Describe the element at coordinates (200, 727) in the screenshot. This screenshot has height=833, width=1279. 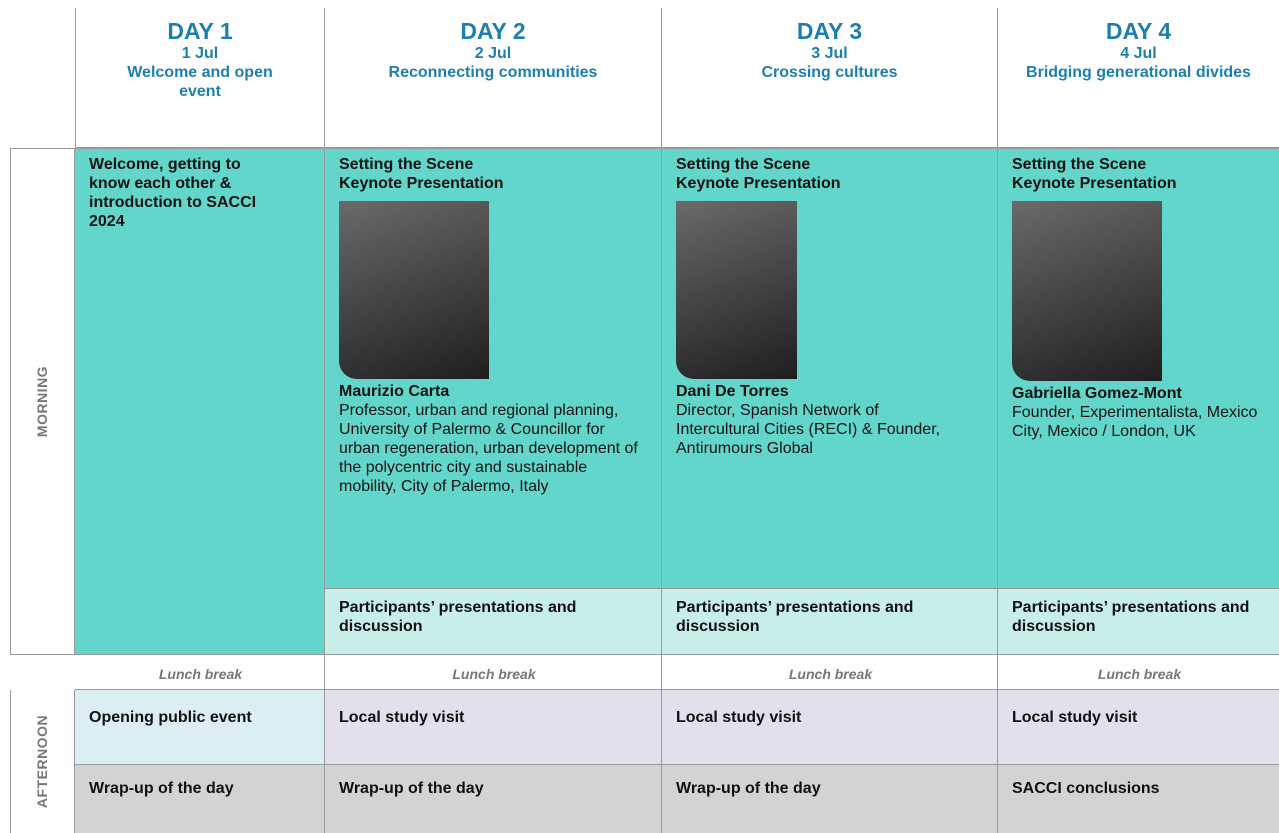
I see `session-cell: Opening public event` at that location.